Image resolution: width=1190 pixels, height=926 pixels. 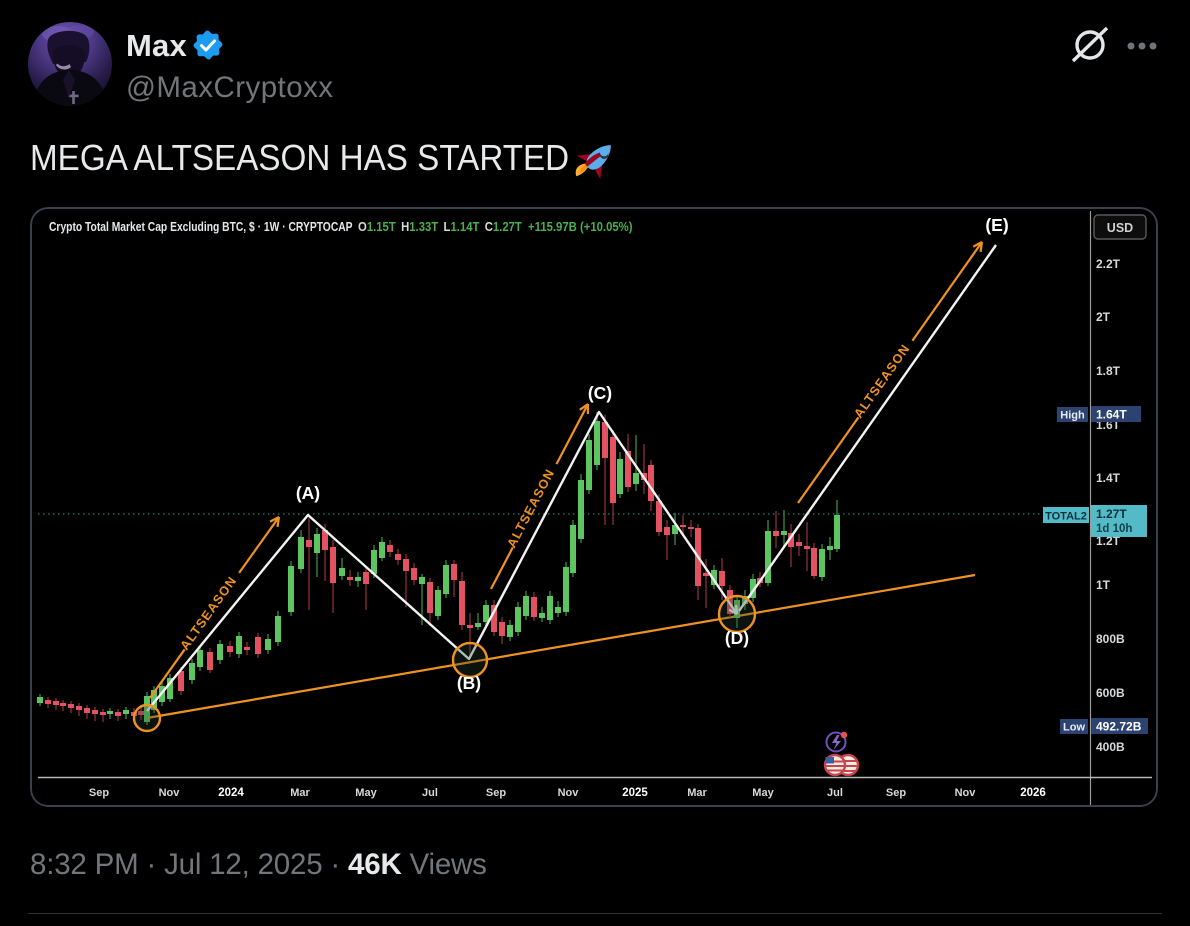 I want to click on svg-text: USD, so click(x=1120, y=228).